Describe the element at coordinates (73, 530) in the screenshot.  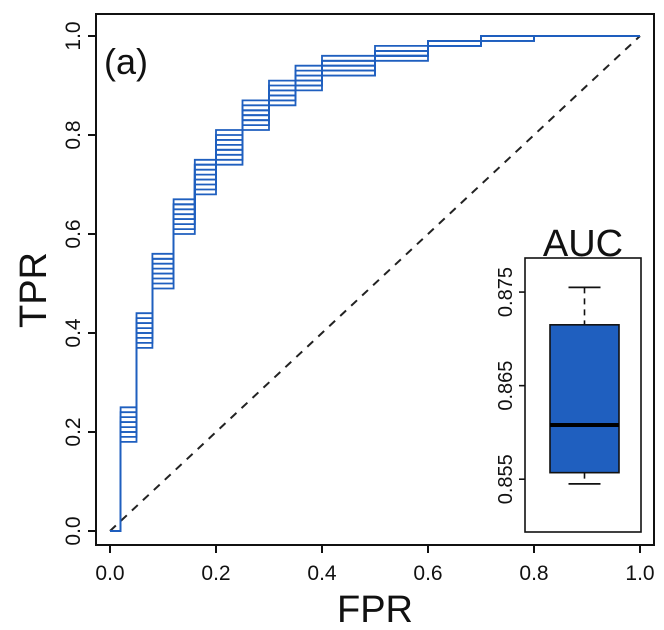
I see `y-tick-label: 0.0` at that location.